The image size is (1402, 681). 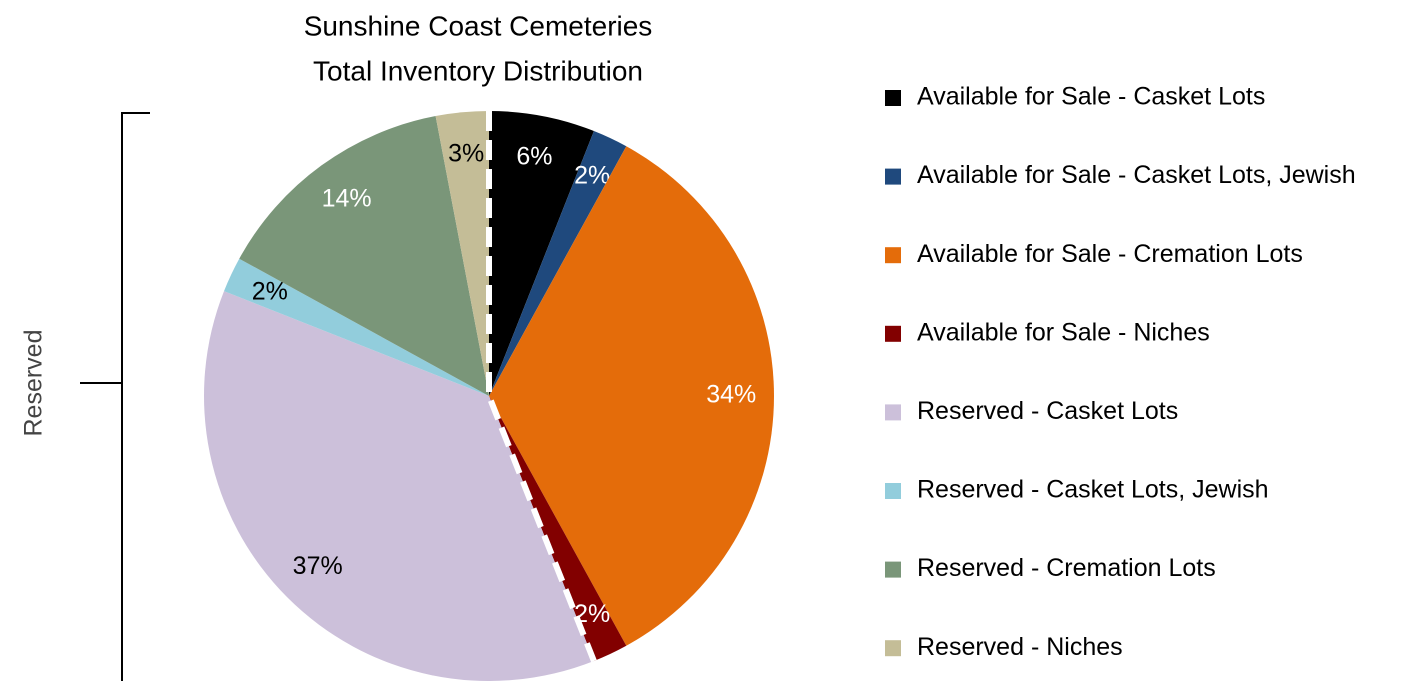 I want to click on data-label: 14%, so click(x=347, y=199).